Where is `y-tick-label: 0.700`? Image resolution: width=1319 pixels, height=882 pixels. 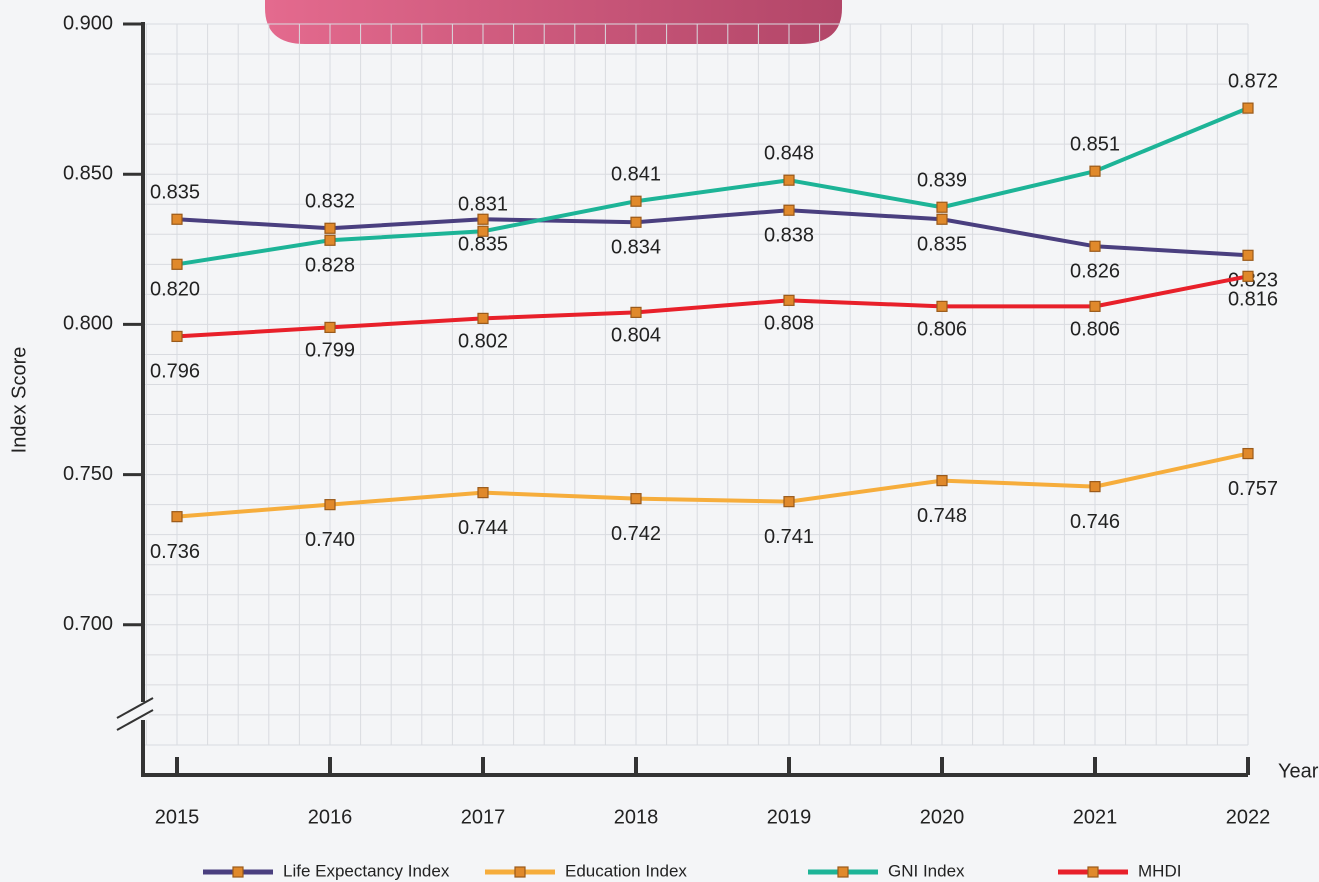 y-tick-label: 0.700 is located at coordinates (88, 624).